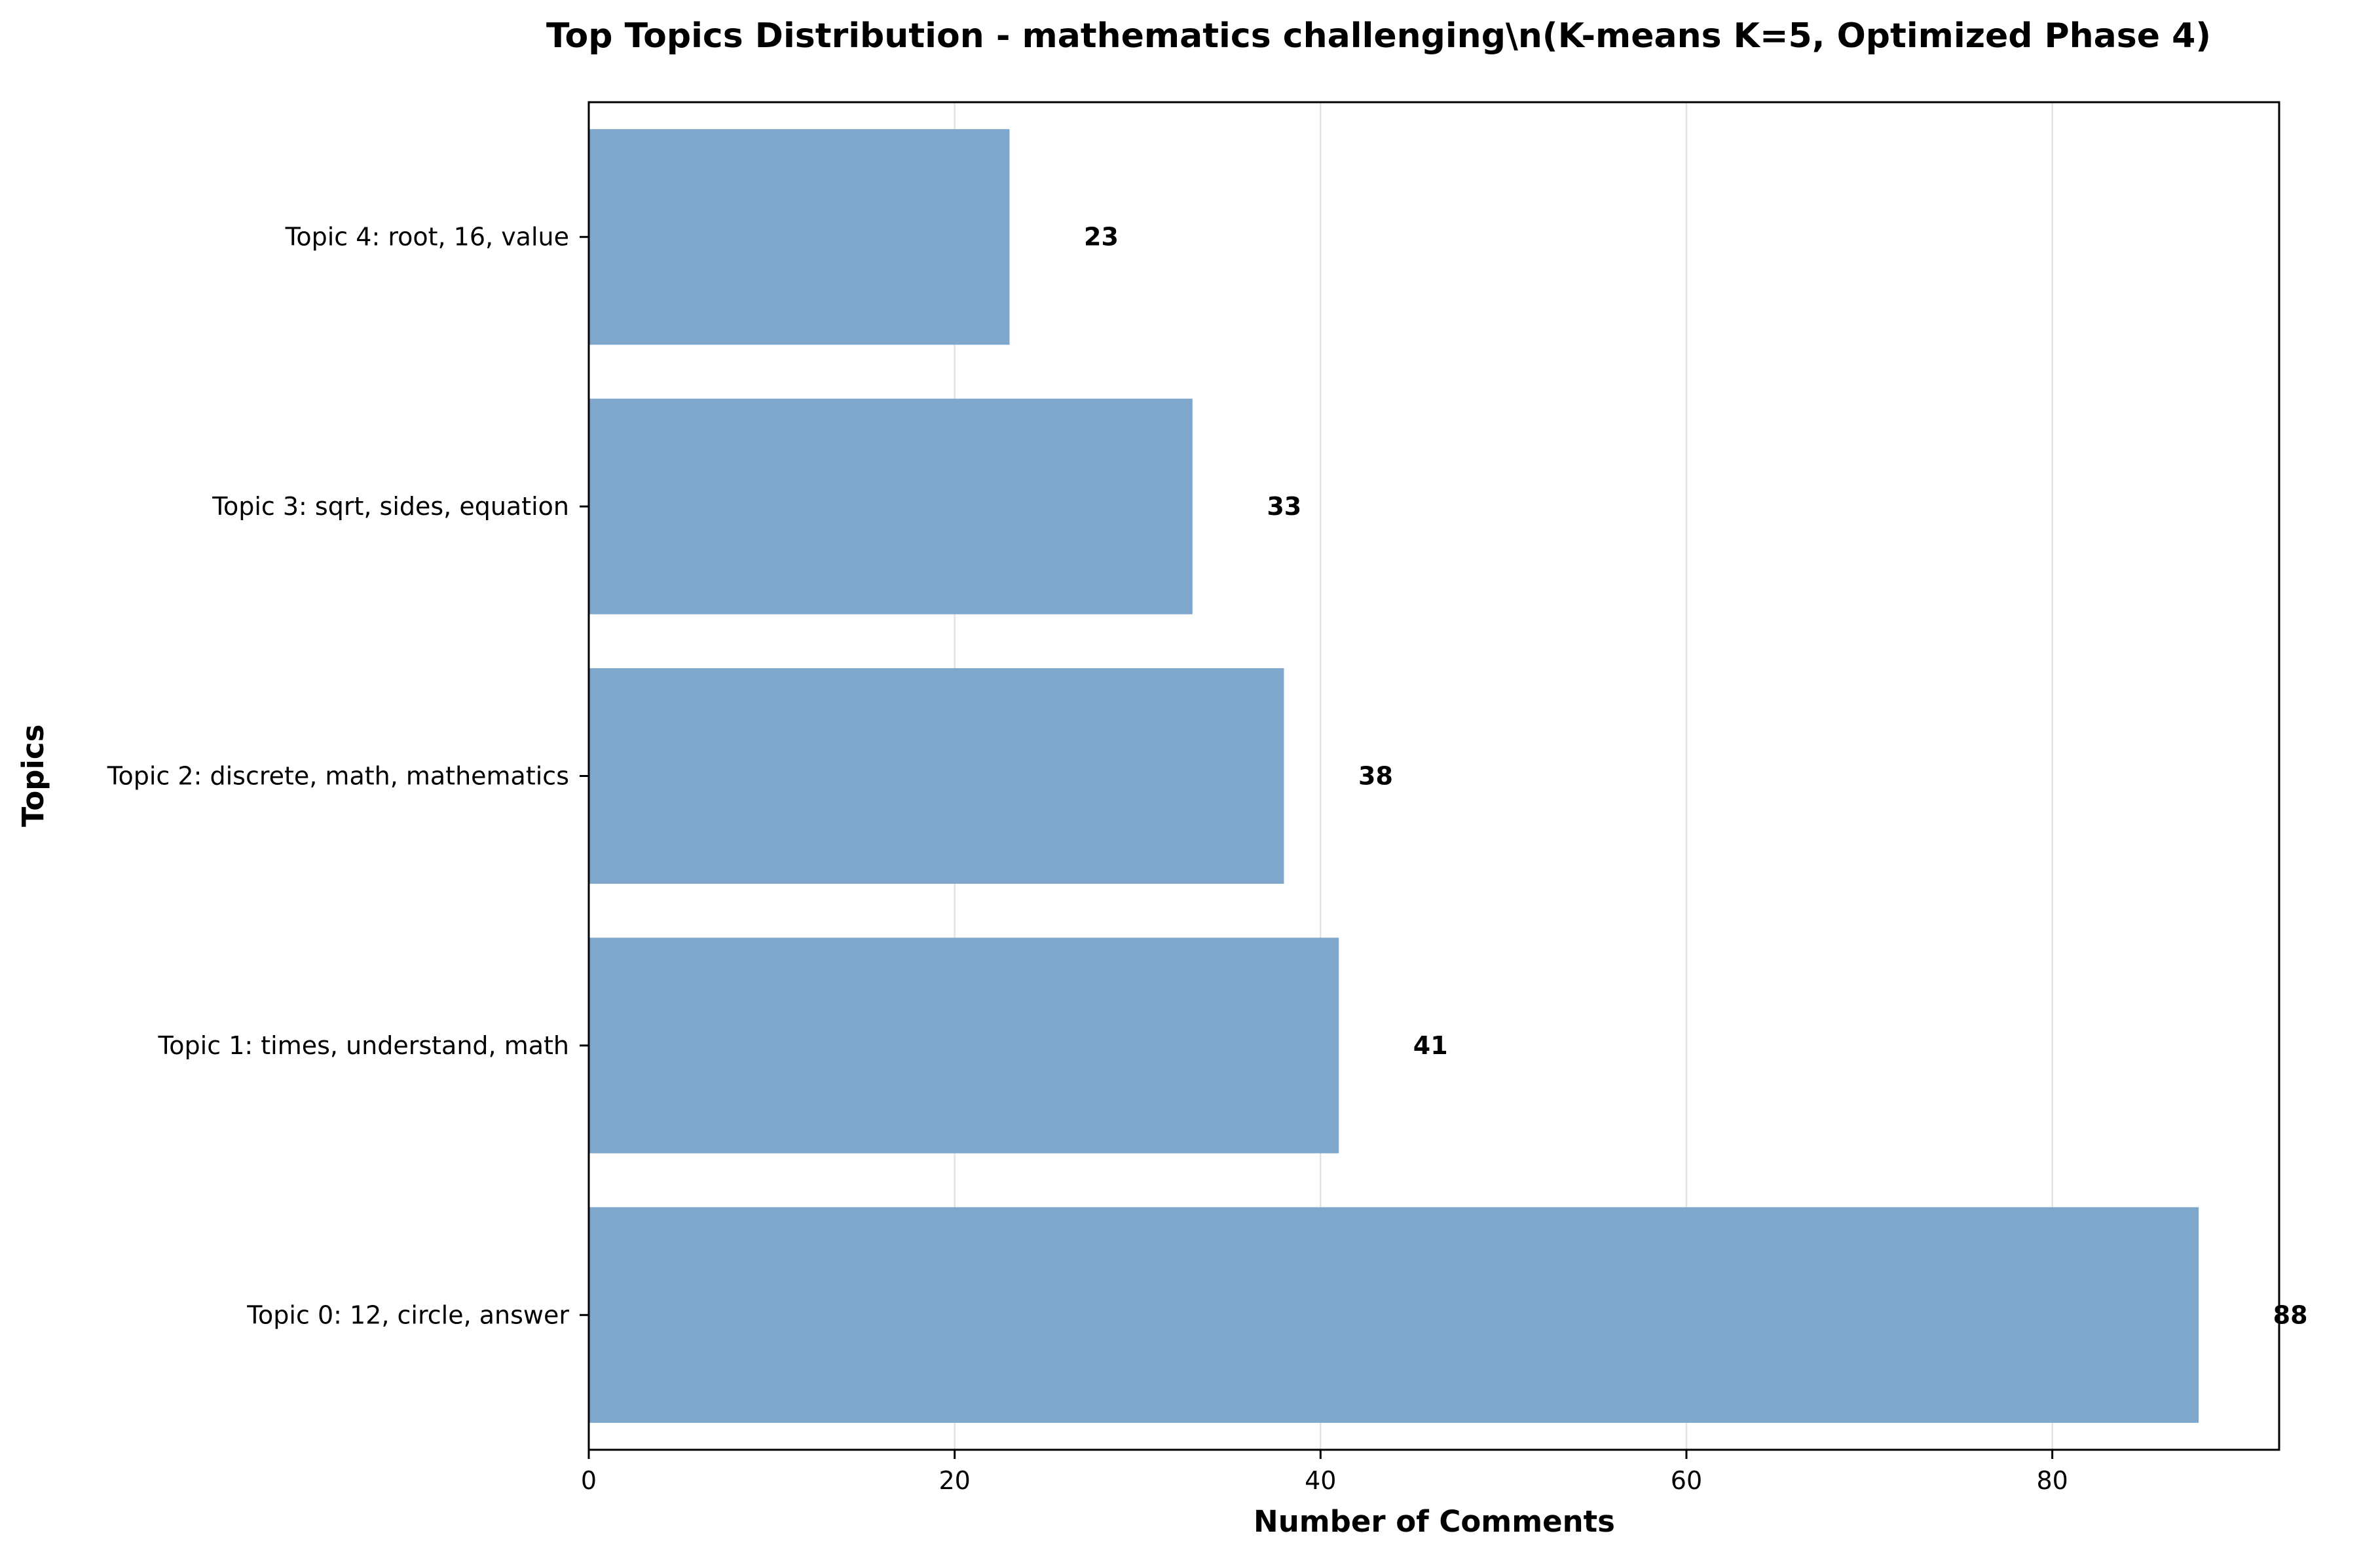 Image resolution: width=2380 pixels, height=1550 pixels. Describe the element at coordinates (2052, 1481) in the screenshot. I see `x-tick-label: 80` at that location.